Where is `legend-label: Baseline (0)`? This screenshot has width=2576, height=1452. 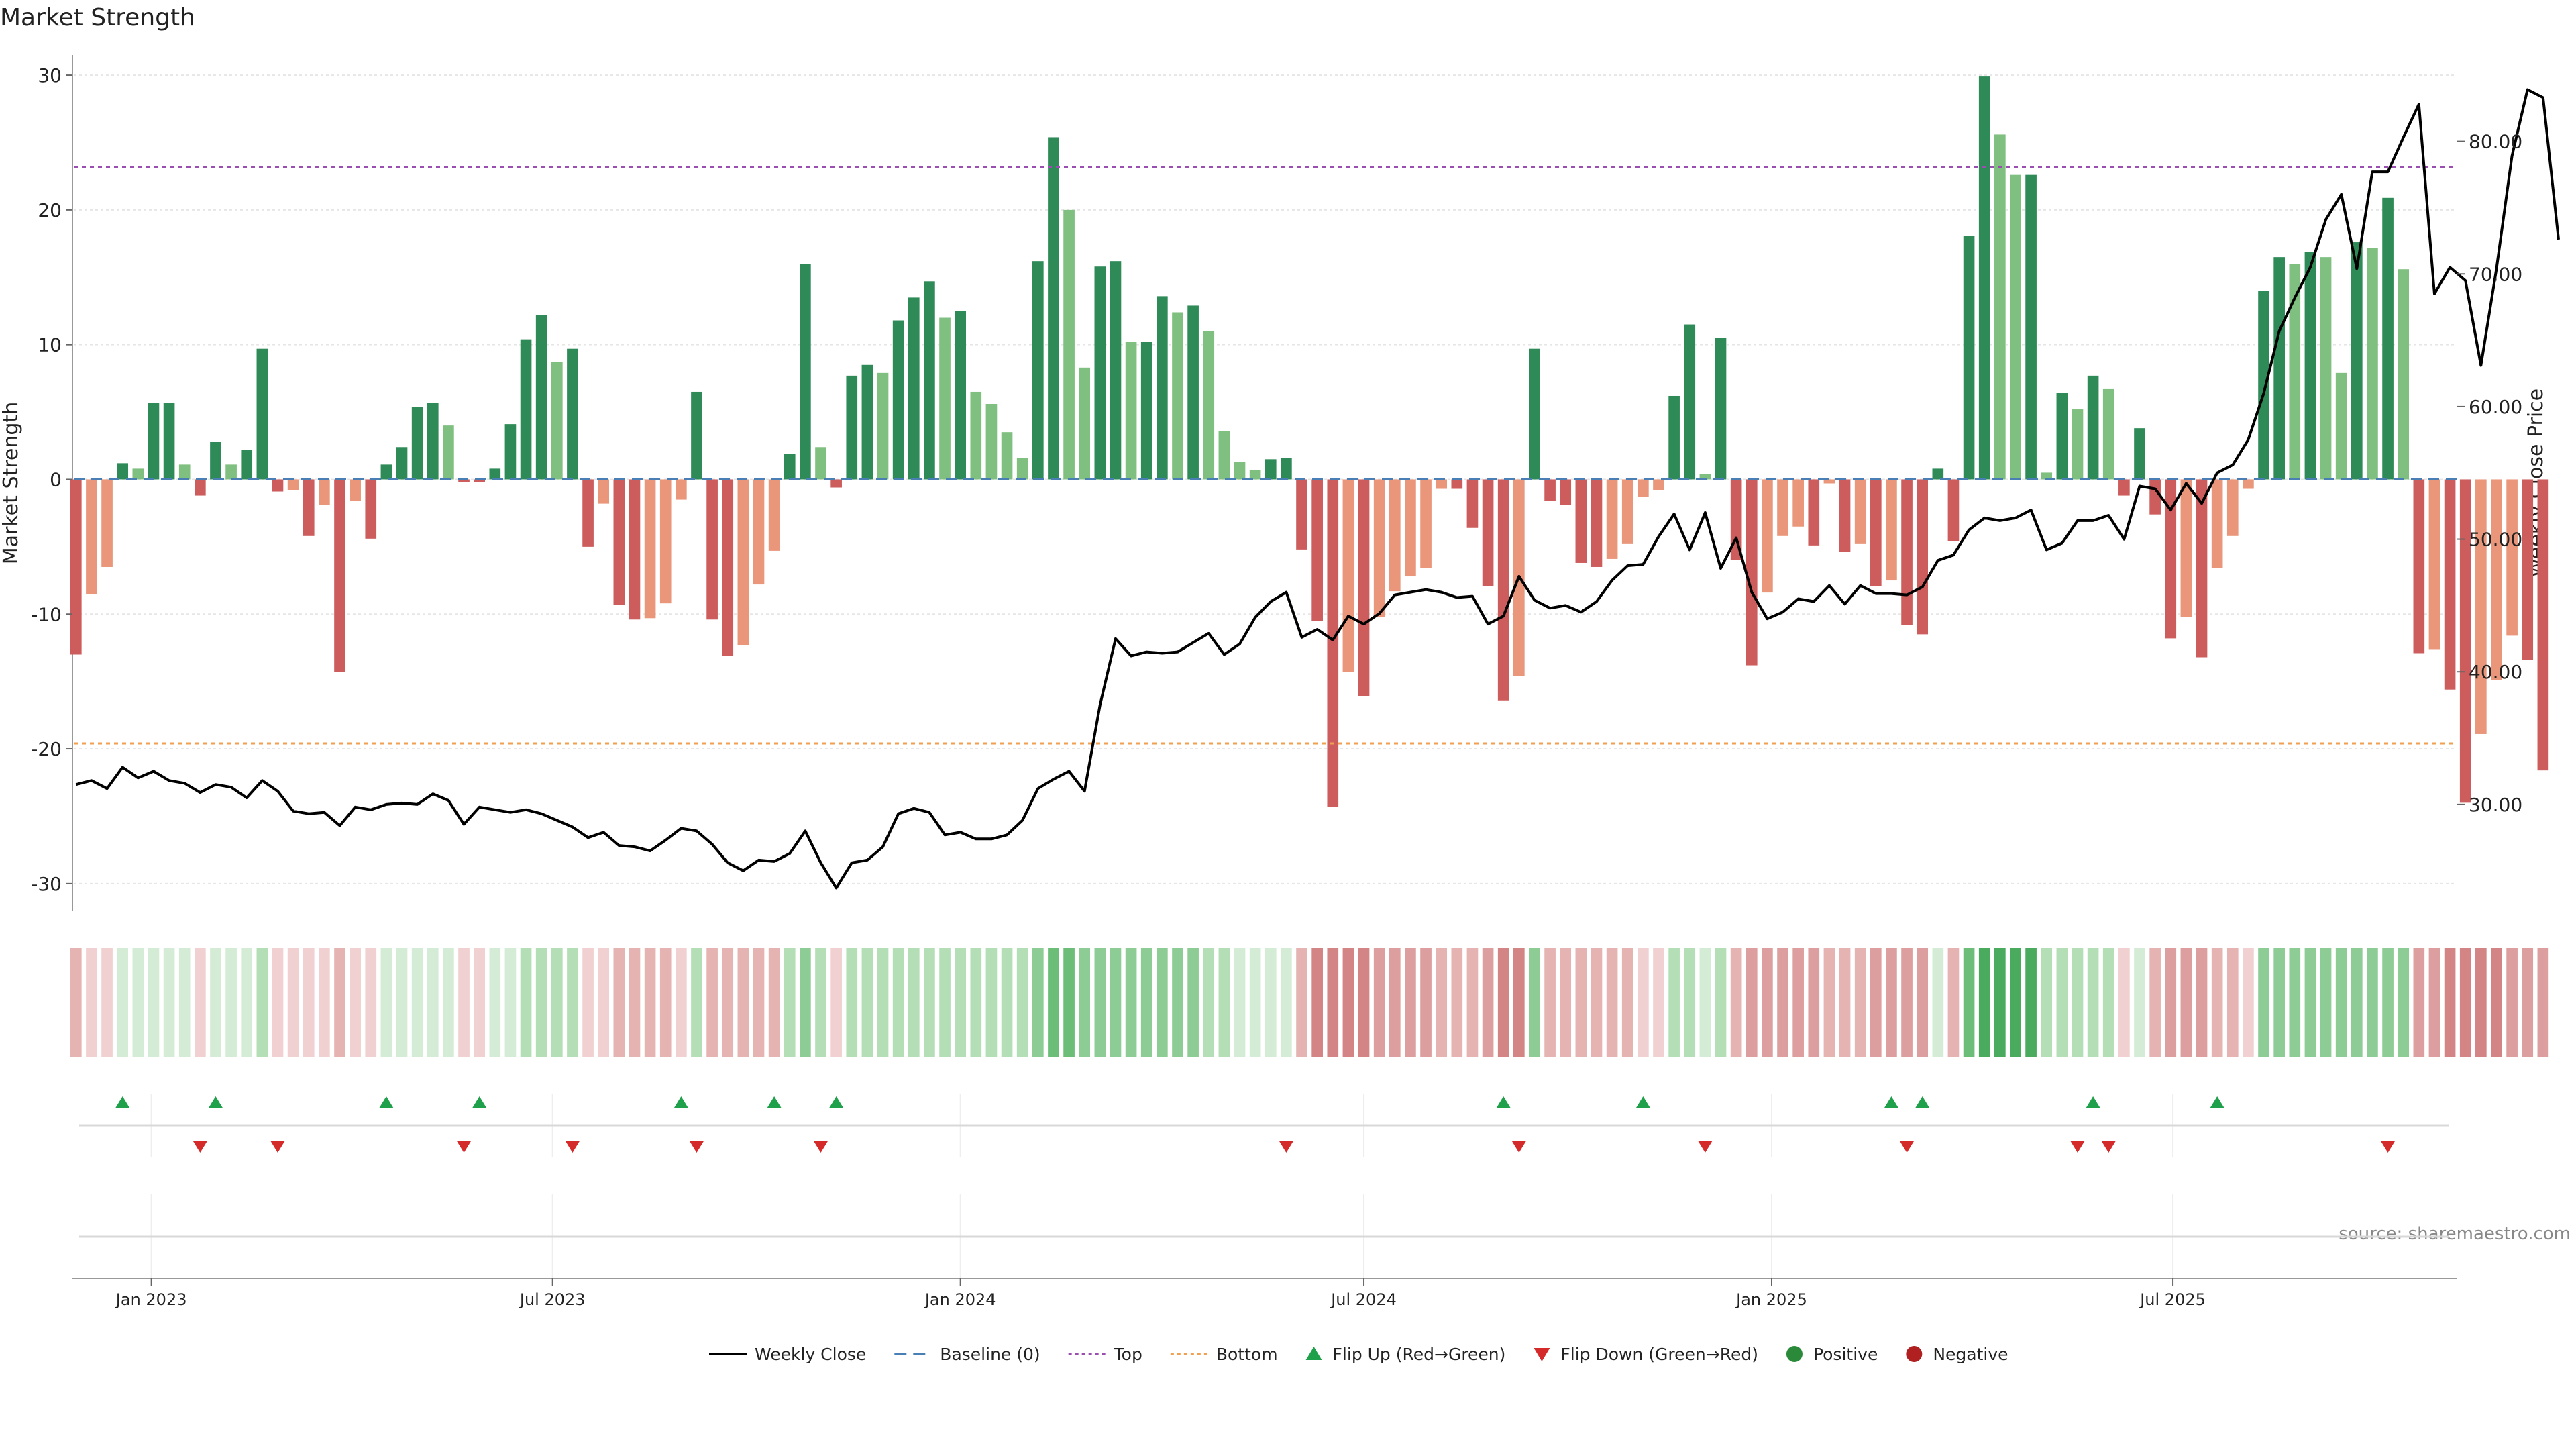
legend-label: Baseline (0) is located at coordinates (990, 1354).